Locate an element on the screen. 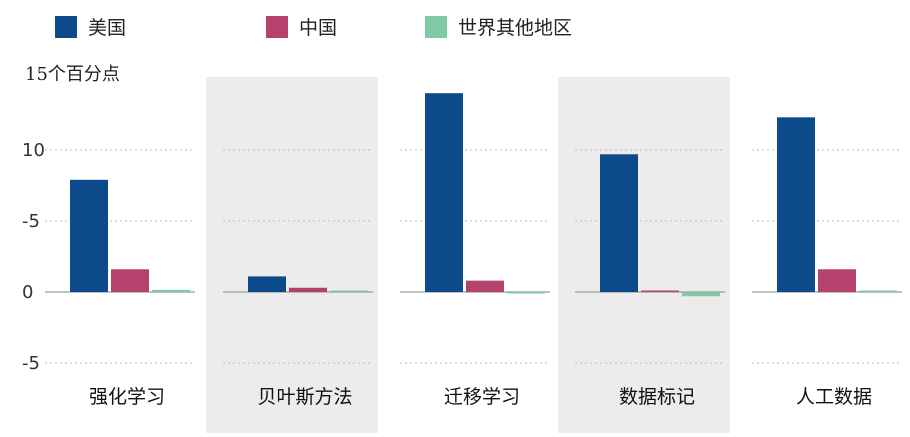 The width and height of the screenshot is (910, 437). y-tick-label-0: 10 is located at coordinates (33, 150).